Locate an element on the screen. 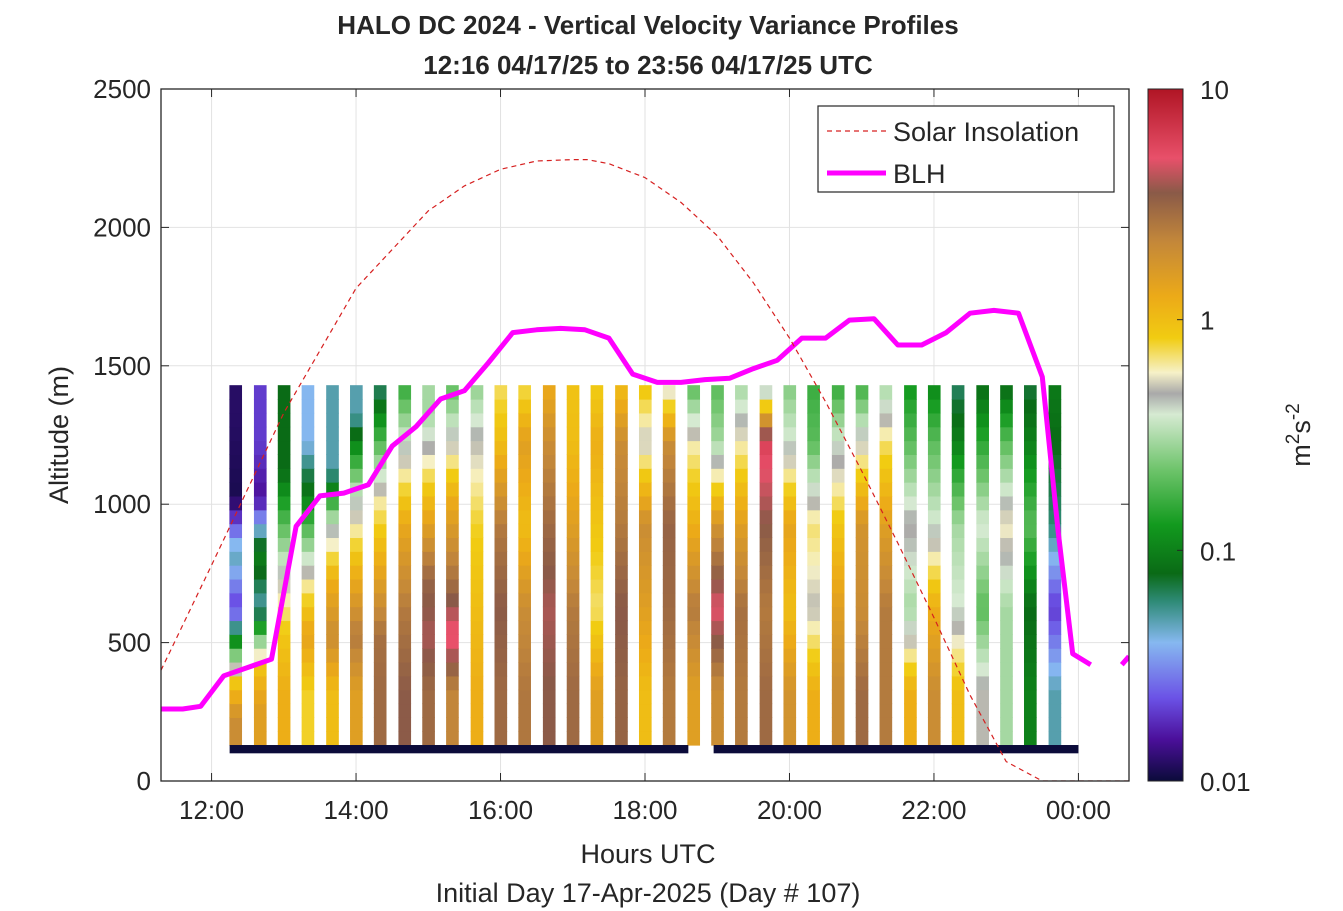  colorbar-label-sup-1: 2 is located at coordinates (1293, 439).